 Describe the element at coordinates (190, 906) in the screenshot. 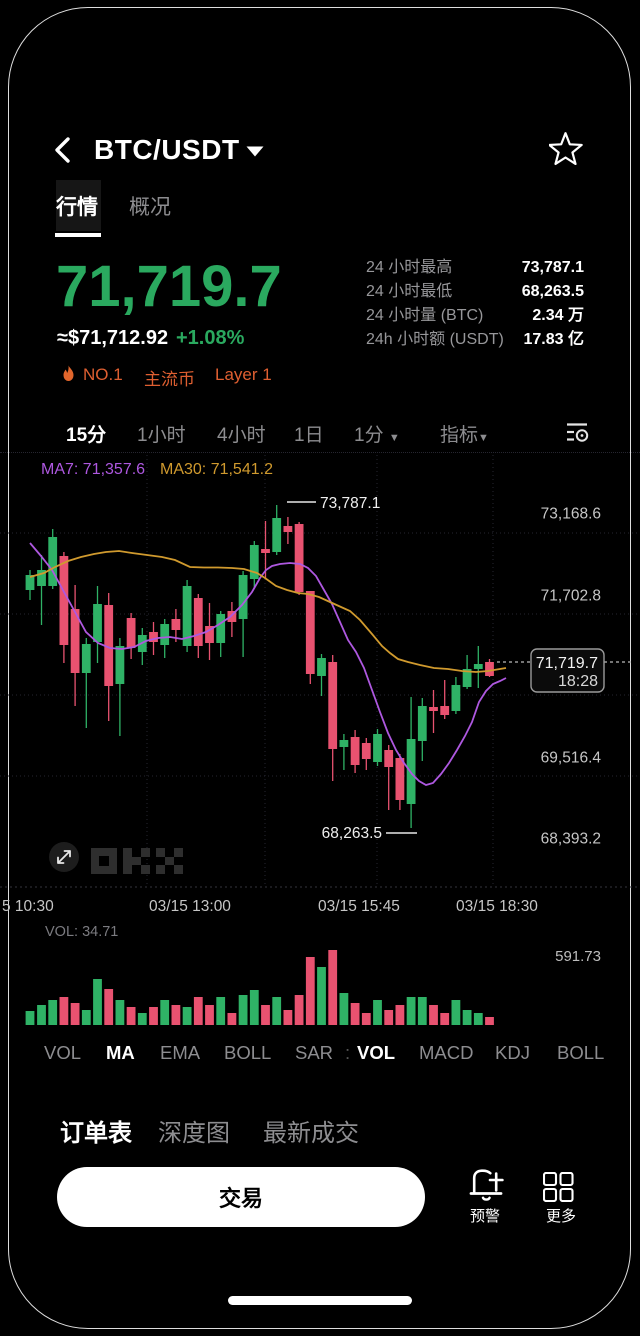

I see `svg-text: 03/15 13:00` at that location.